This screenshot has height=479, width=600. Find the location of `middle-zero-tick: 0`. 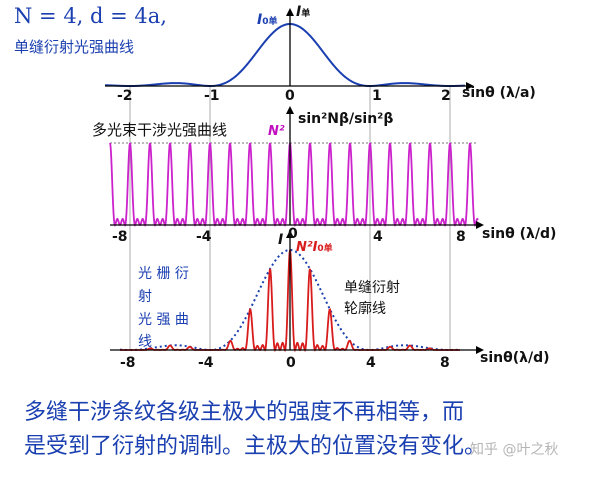

middle-zero-tick: 0 is located at coordinates (293, 234).